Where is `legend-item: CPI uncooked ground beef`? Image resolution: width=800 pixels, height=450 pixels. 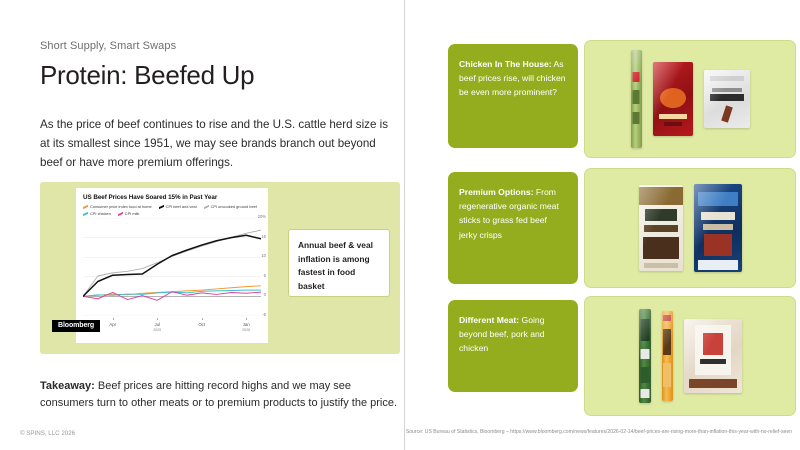 legend-item: CPI uncooked ground beef is located at coordinates (230, 206).